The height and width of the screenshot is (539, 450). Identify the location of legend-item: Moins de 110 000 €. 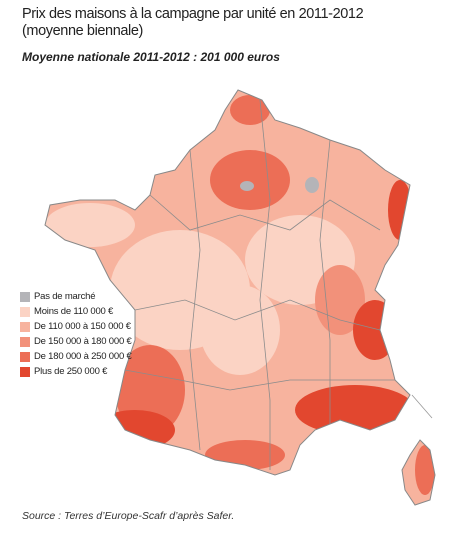
(76, 311).